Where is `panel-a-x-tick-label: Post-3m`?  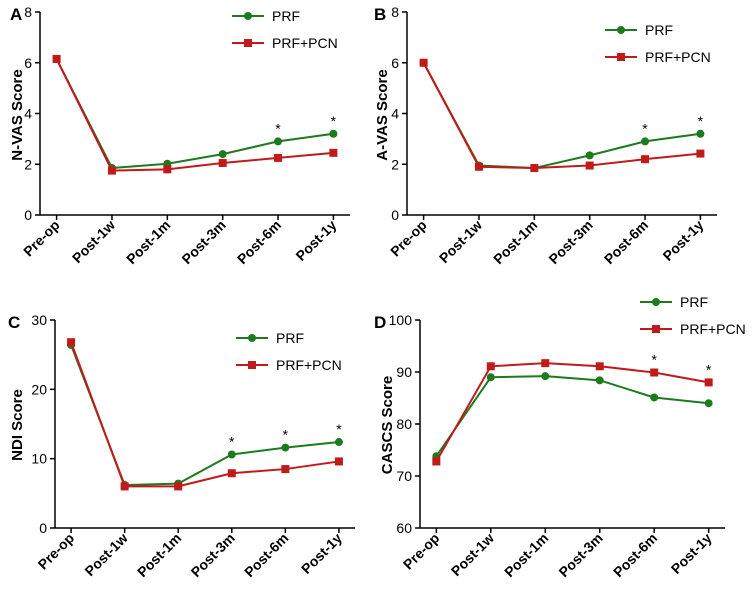 panel-a-x-tick-label: Post-3m is located at coordinates (203, 242).